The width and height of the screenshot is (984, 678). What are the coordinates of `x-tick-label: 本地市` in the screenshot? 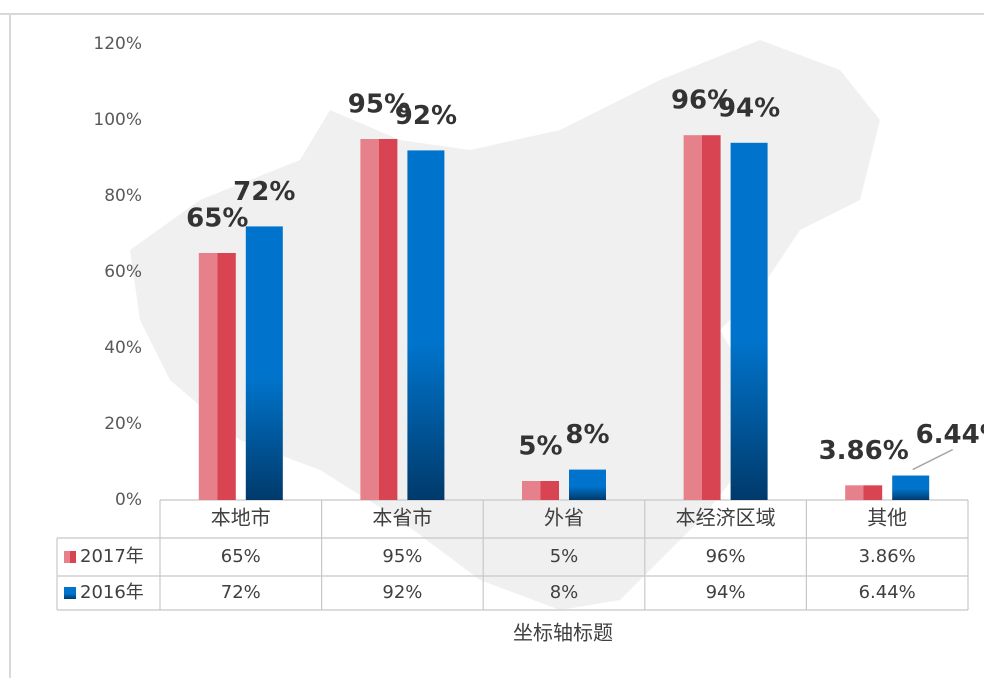 It's located at (241, 518).